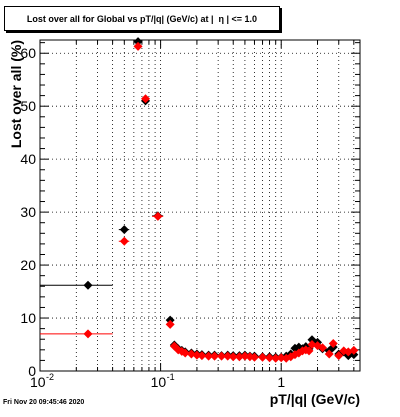 This screenshot has width=400, height=417. What do you see at coordinates (28, 53) in the screenshot?
I see `y-tick-label: 60` at bounding box center [28, 53].